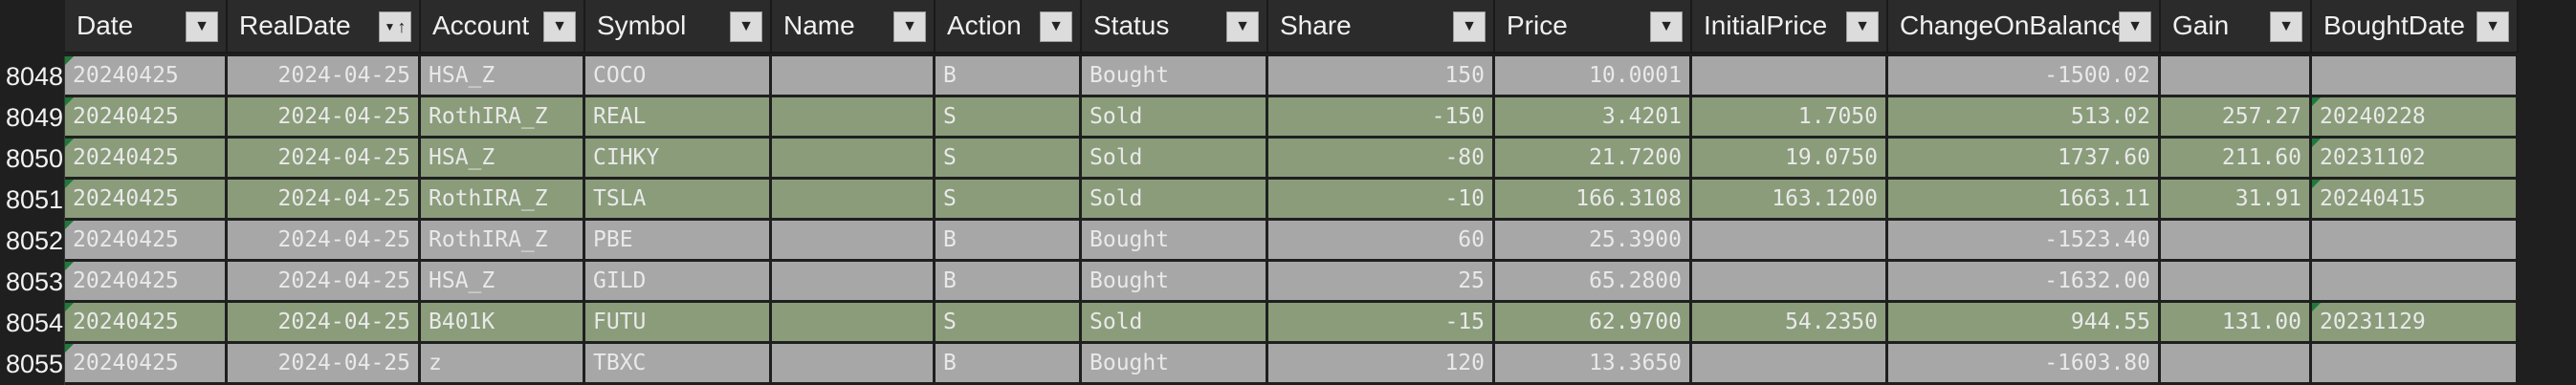 The image size is (2576, 385). I want to click on cell-gain: 31.91, so click(2236, 200).